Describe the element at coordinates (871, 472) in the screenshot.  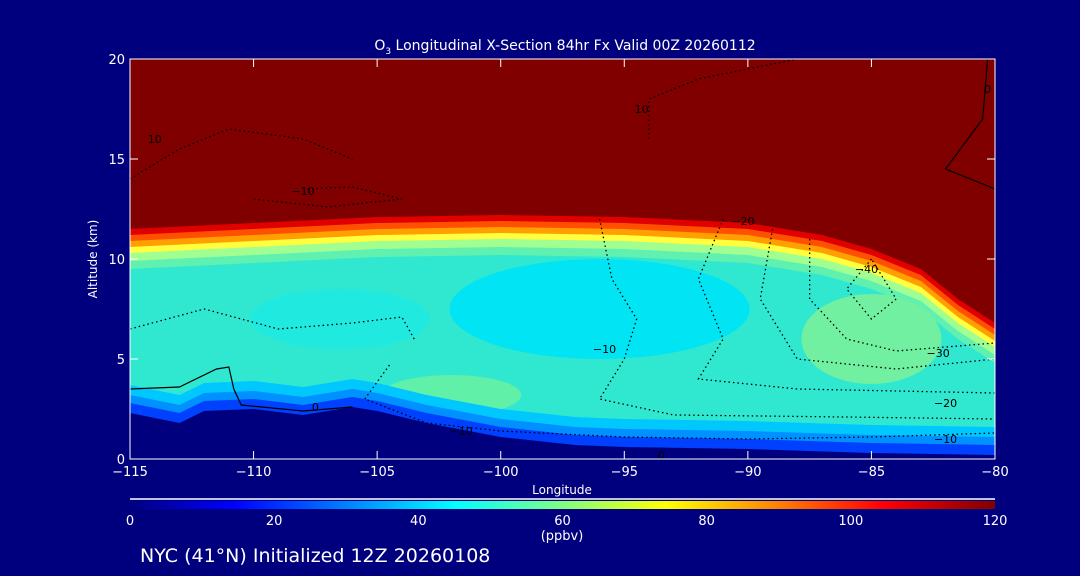
I see `x-tick-label: −85` at that location.